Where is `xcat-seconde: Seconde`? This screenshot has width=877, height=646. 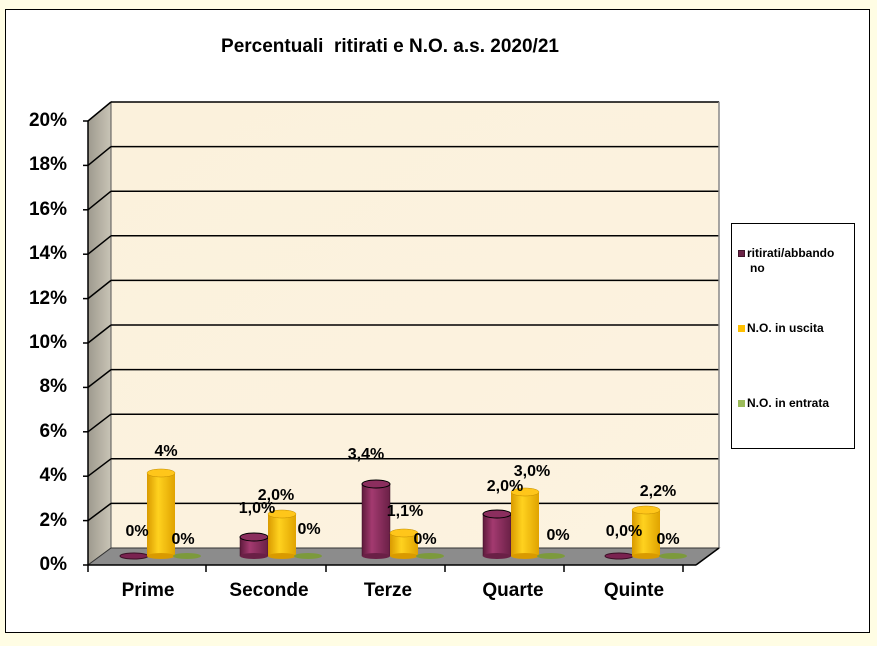 xcat-seconde: Seconde is located at coordinates (269, 590).